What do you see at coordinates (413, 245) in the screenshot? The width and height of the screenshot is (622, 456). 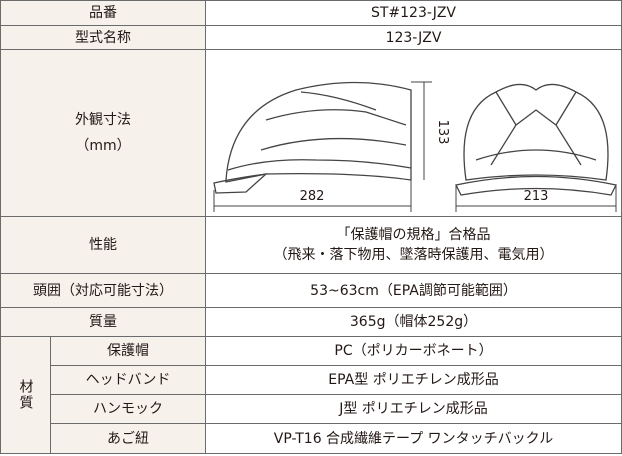 I see `value: 「保護帽の規格」合格品 （飛来・落下物用、墜落時保護用、電気用）` at bounding box center [413, 245].